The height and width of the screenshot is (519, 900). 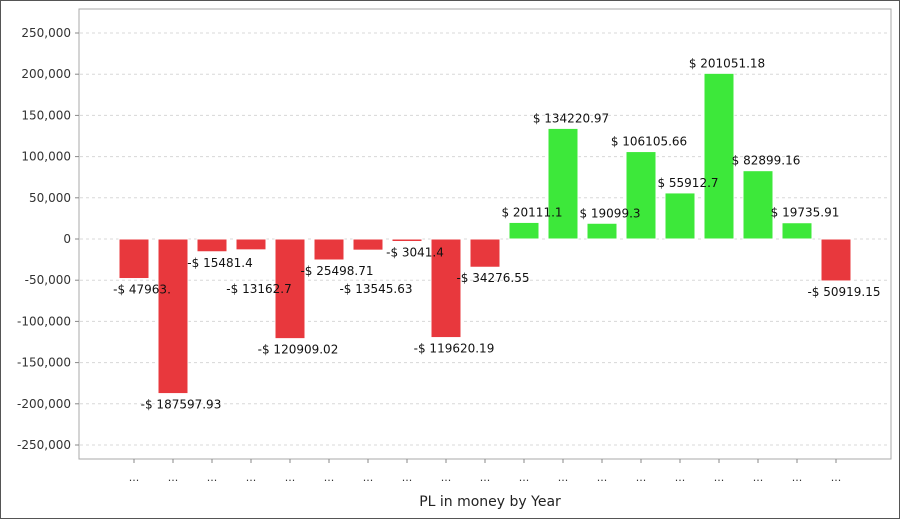 I want to click on data-label: $ 19735.91, so click(x=805, y=213).